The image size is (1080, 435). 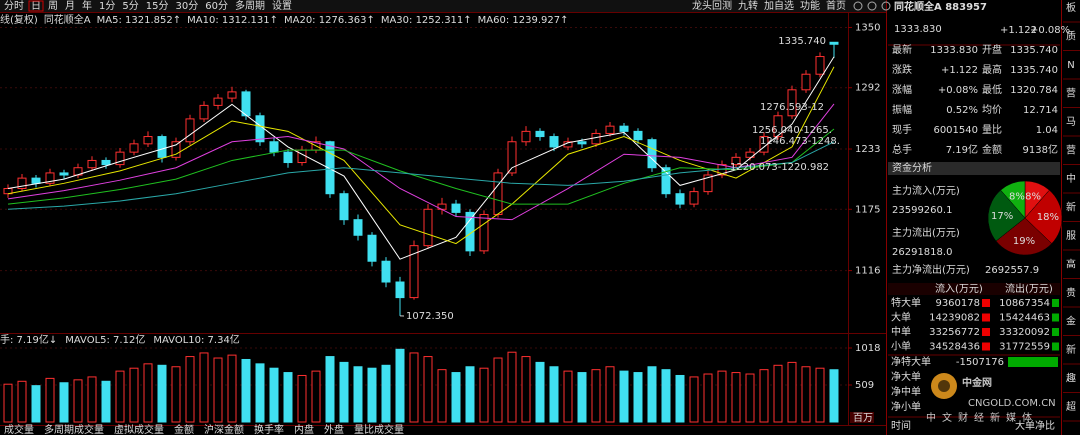 What do you see at coordinates (523, 20) in the screenshot?
I see `legend-item: MA60: 1239.927↑` at bounding box center [523, 20].